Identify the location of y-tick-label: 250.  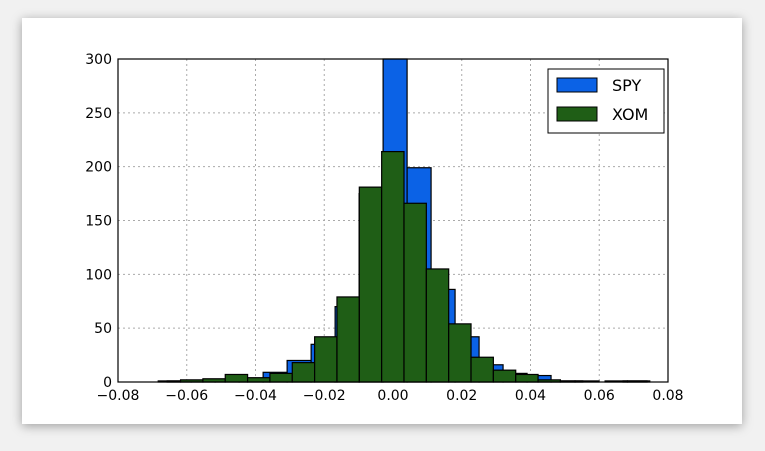
(98, 114).